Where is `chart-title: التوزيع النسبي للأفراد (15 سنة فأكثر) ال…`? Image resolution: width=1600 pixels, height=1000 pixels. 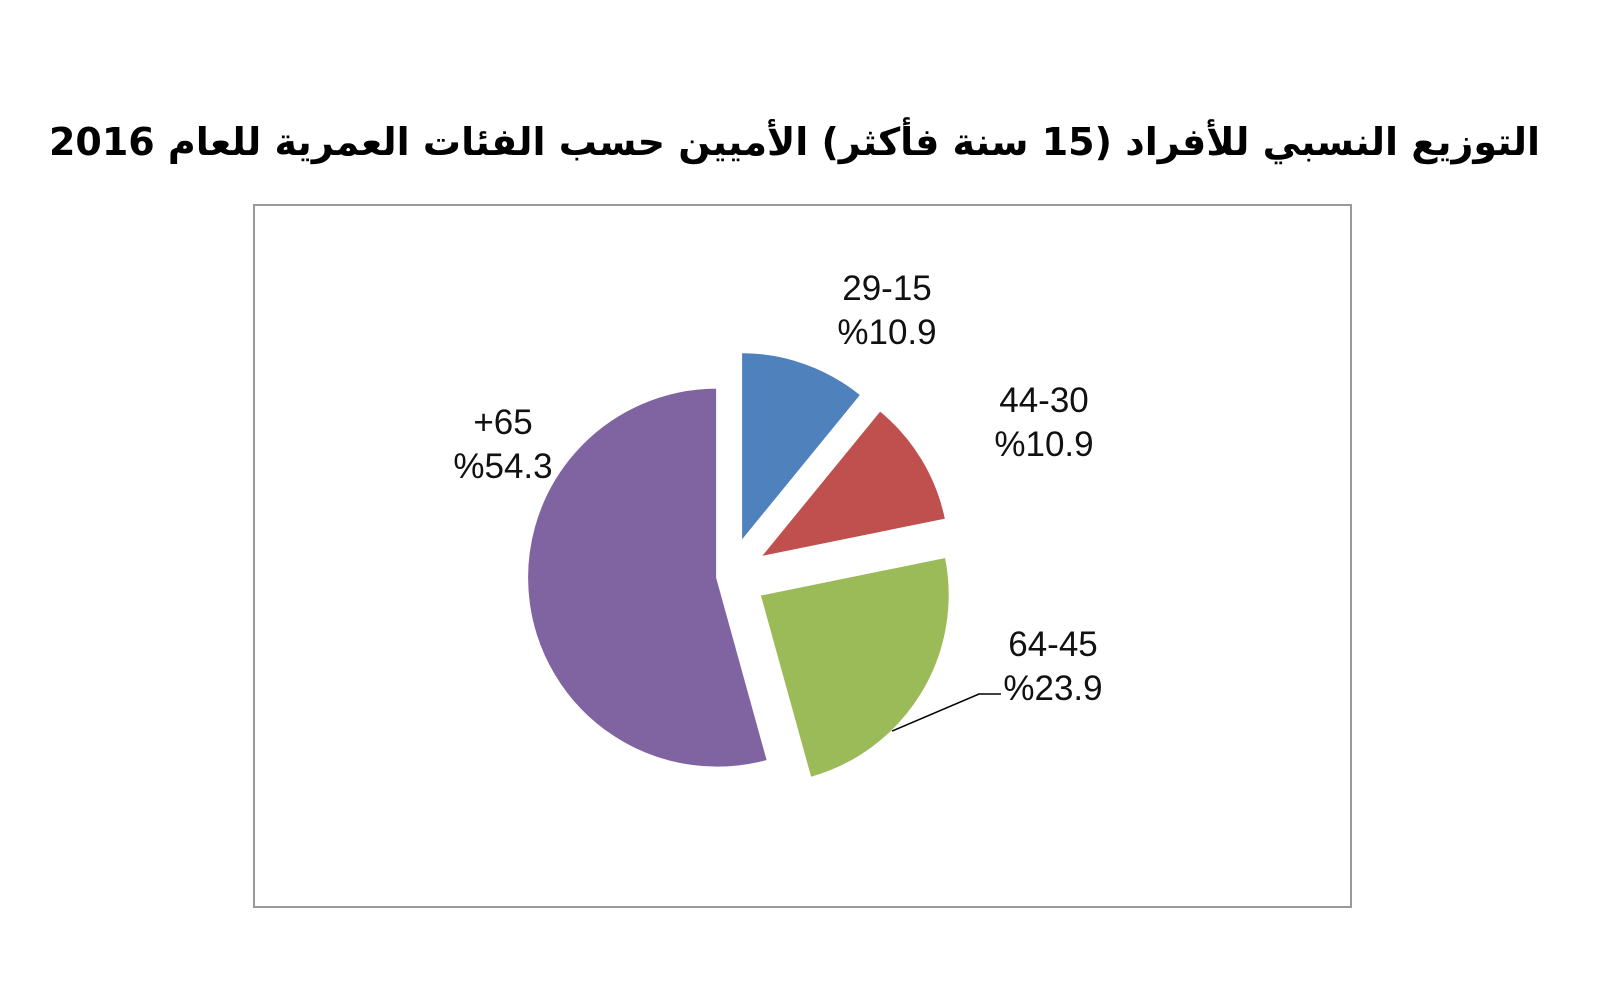 chart-title: التوزيع النسبي للأفراد (15 سنة فأكثر) ال… is located at coordinates (794, 142).